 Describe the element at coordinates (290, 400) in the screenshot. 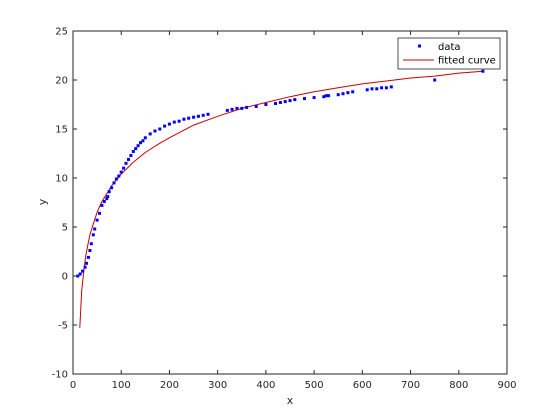

I see `x-axis-label: x` at that location.